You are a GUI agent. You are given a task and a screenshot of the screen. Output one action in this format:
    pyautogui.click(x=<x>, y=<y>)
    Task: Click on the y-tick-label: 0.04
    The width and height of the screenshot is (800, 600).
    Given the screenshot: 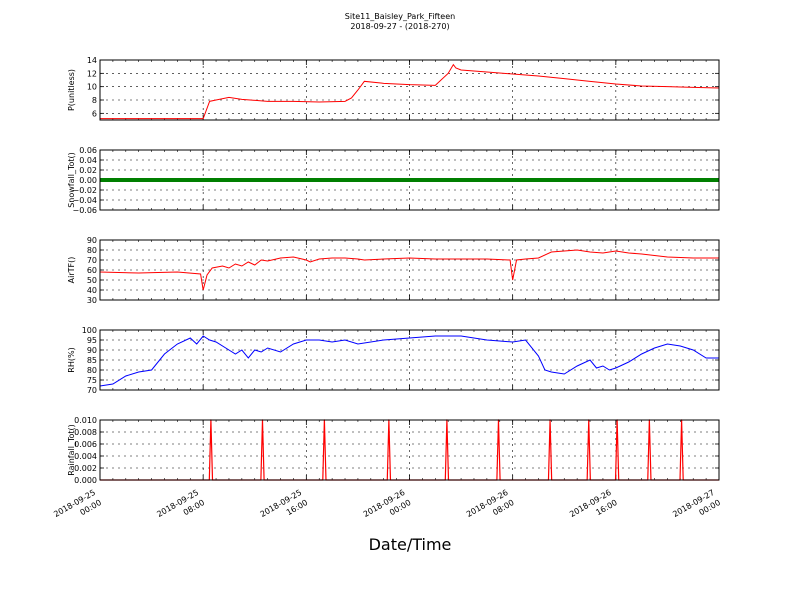 What is the action you would take?
    pyautogui.click(x=88, y=160)
    